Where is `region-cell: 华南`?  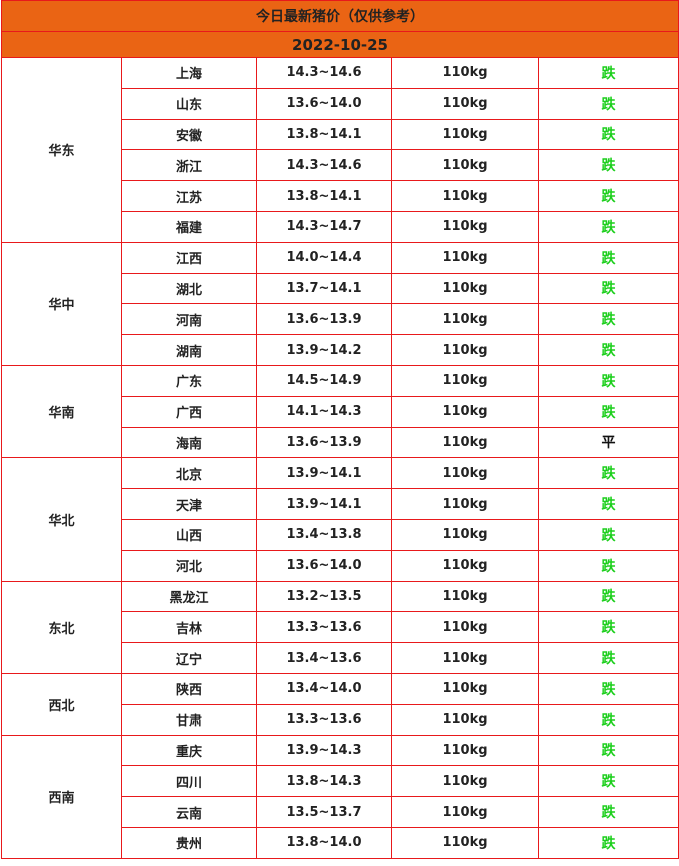 region-cell: 华南 is located at coordinates (61, 411).